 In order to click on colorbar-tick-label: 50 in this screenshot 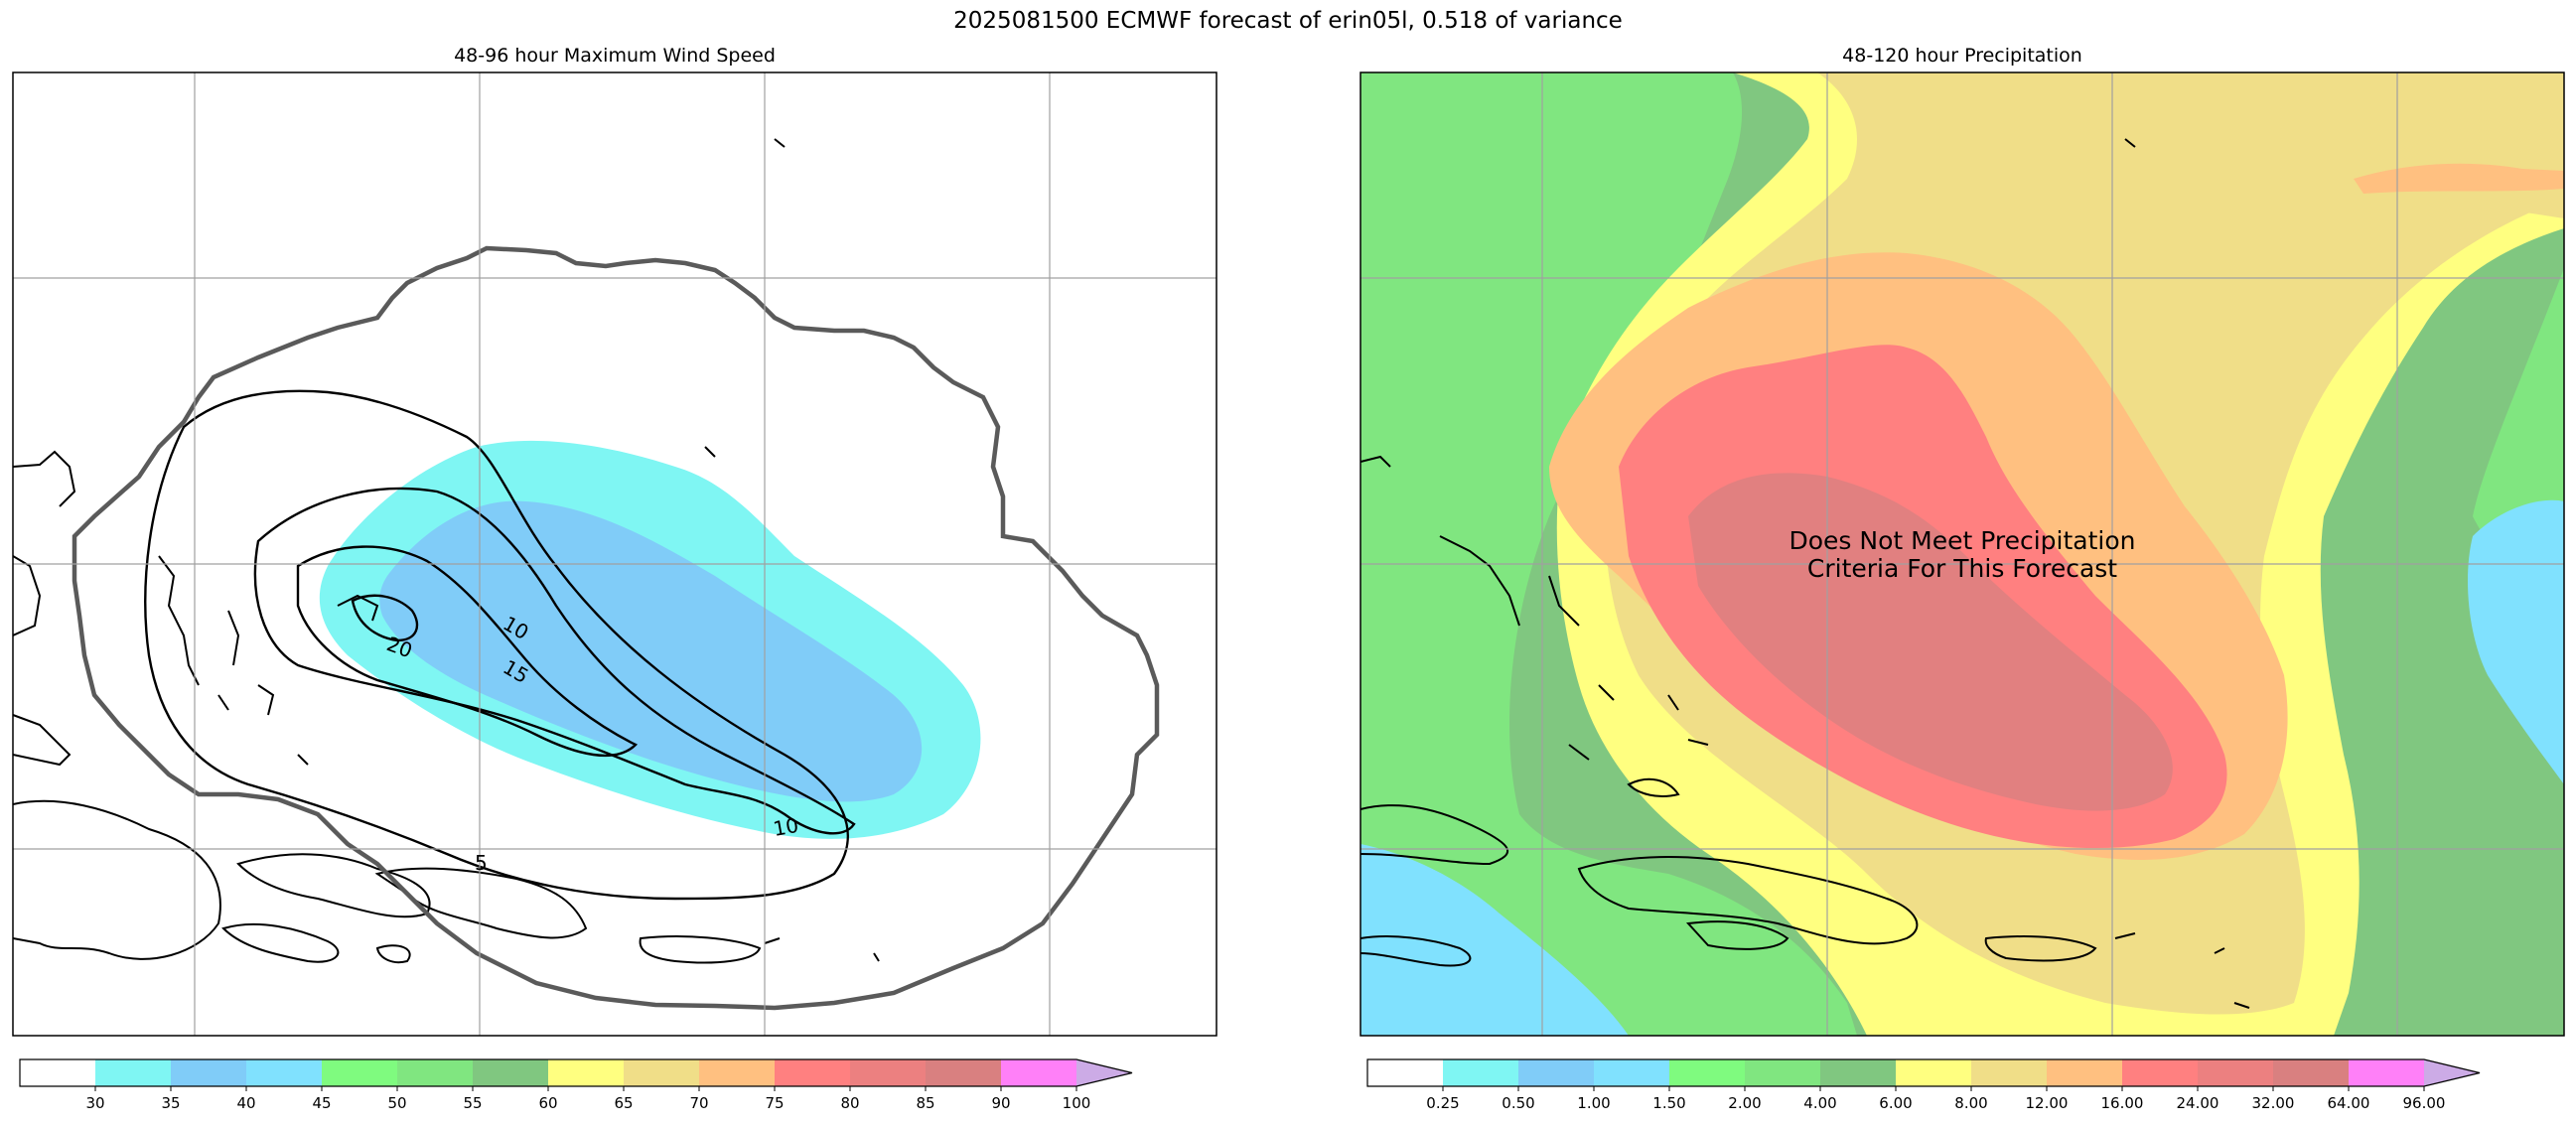, I will do `click(397, 1103)`.